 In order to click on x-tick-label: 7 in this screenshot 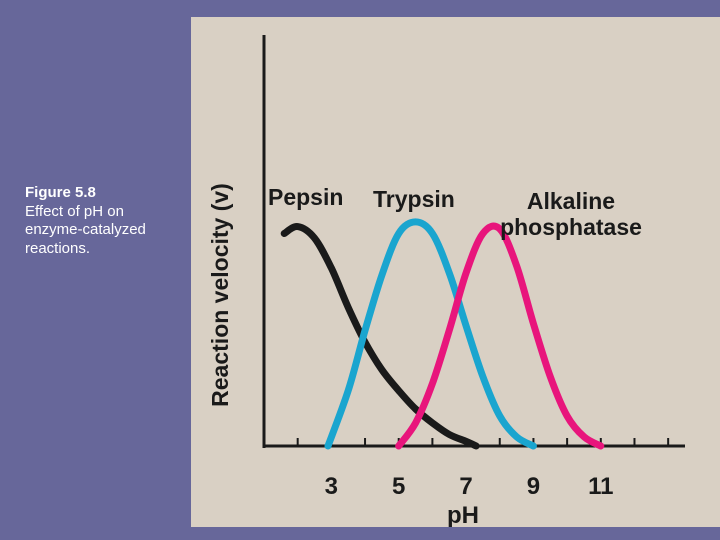, I will do `click(465, 486)`.